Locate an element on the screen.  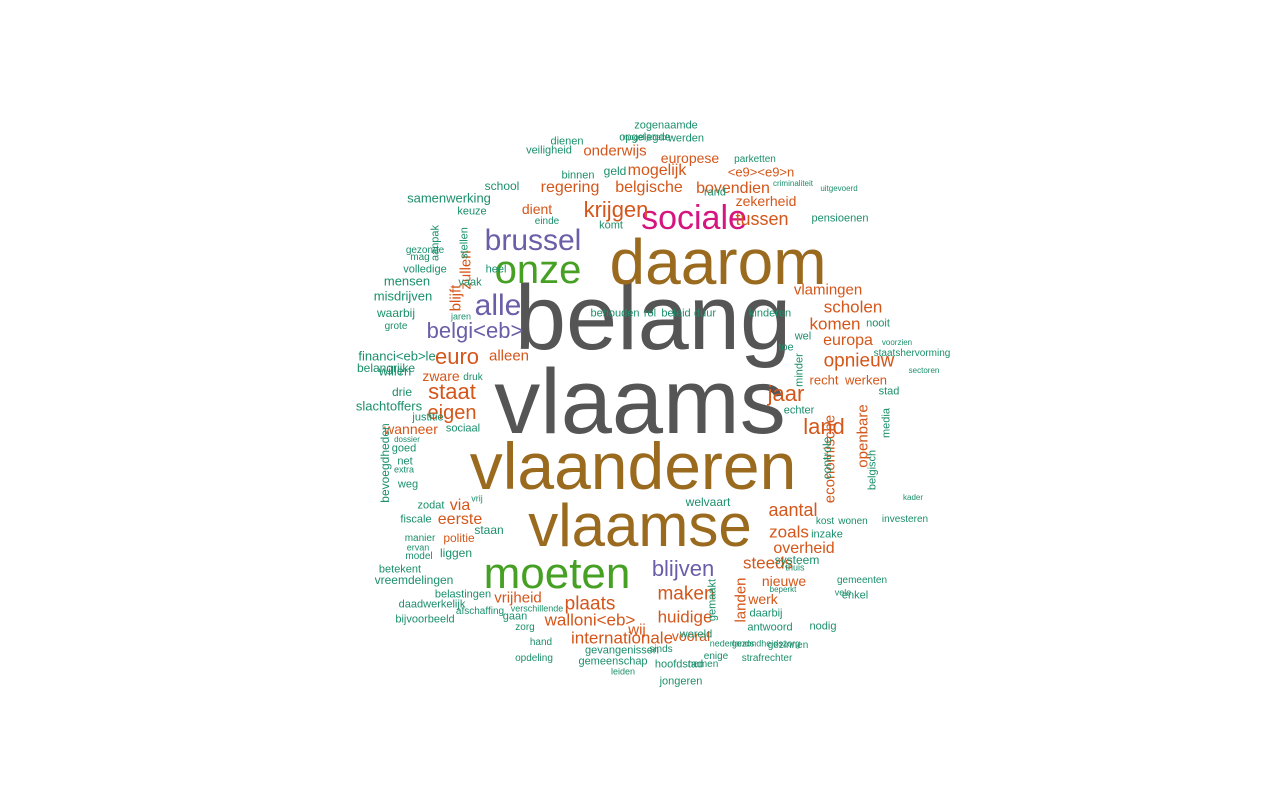
word-zoals: zoals is located at coordinates (789, 532).